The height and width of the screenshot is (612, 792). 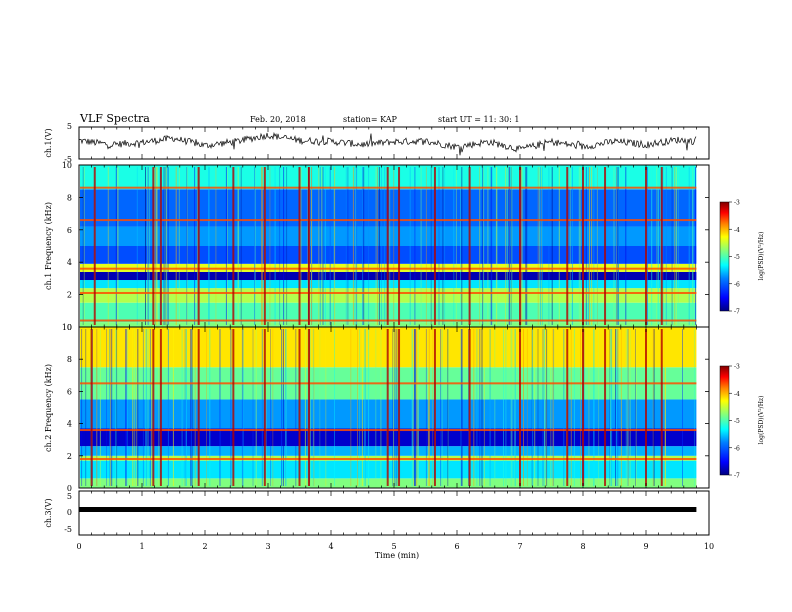 I want to click on ch1-spec-ytick: 10, so click(x=67, y=165).